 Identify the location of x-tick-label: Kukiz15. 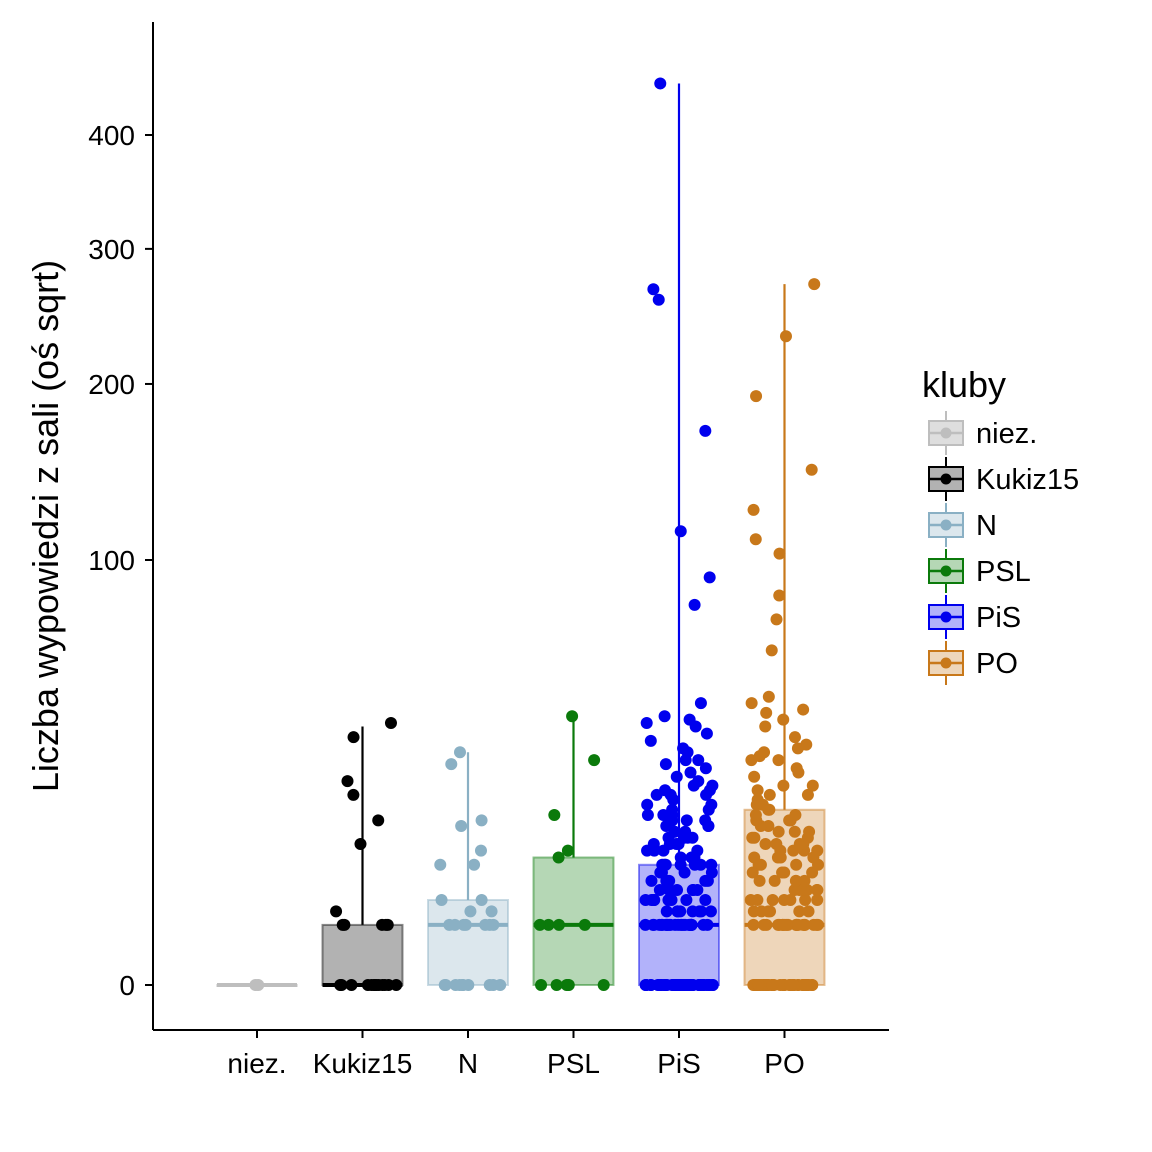
(363, 1063).